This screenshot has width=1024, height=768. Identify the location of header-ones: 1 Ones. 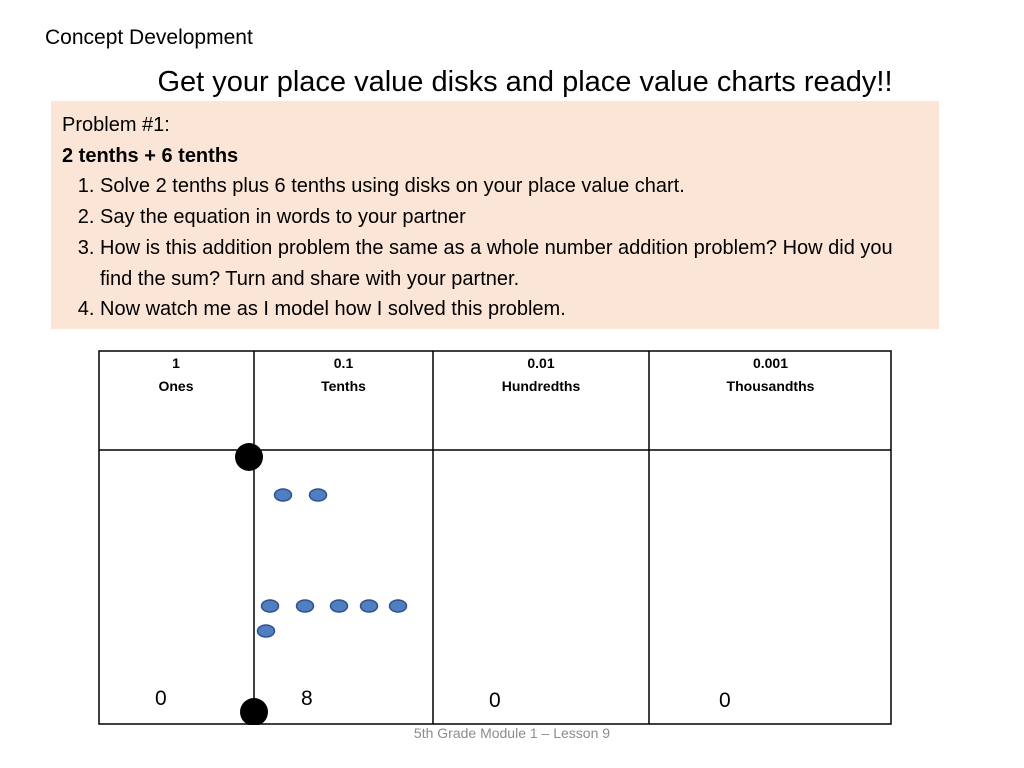
(176, 374).